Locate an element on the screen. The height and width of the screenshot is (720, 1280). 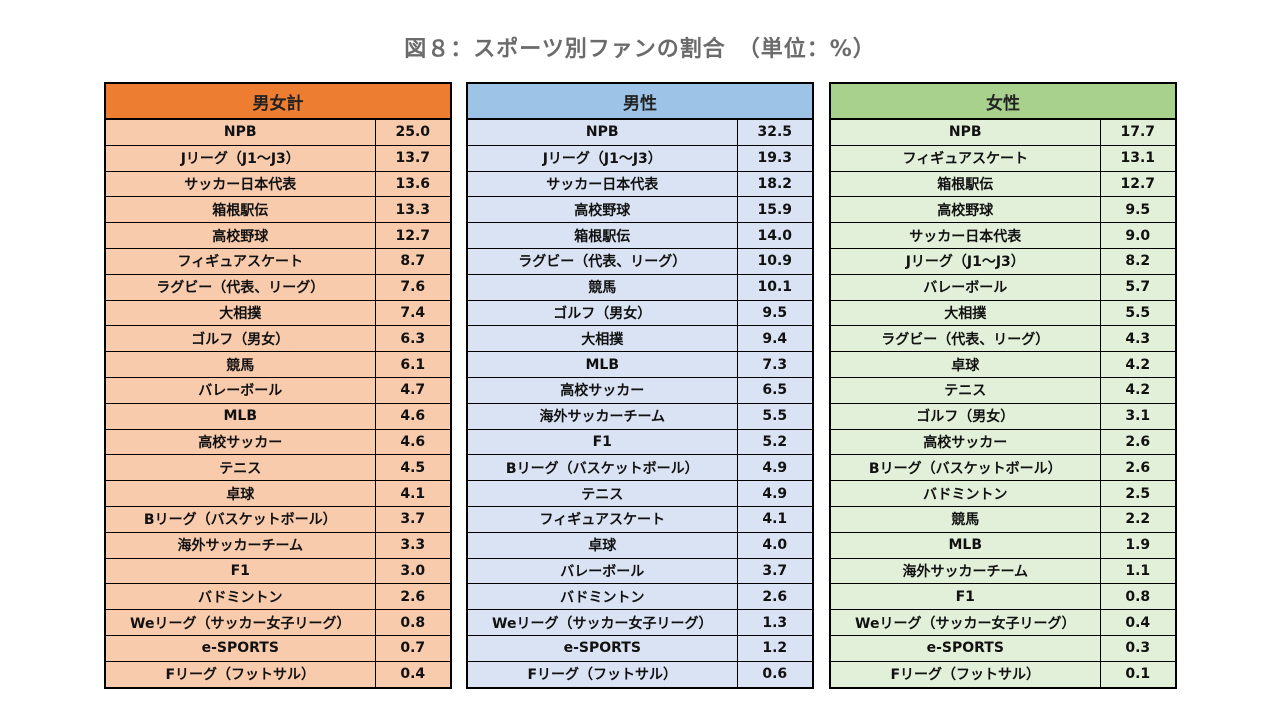
percentage-cell: 1.9 is located at coordinates (1138, 545).